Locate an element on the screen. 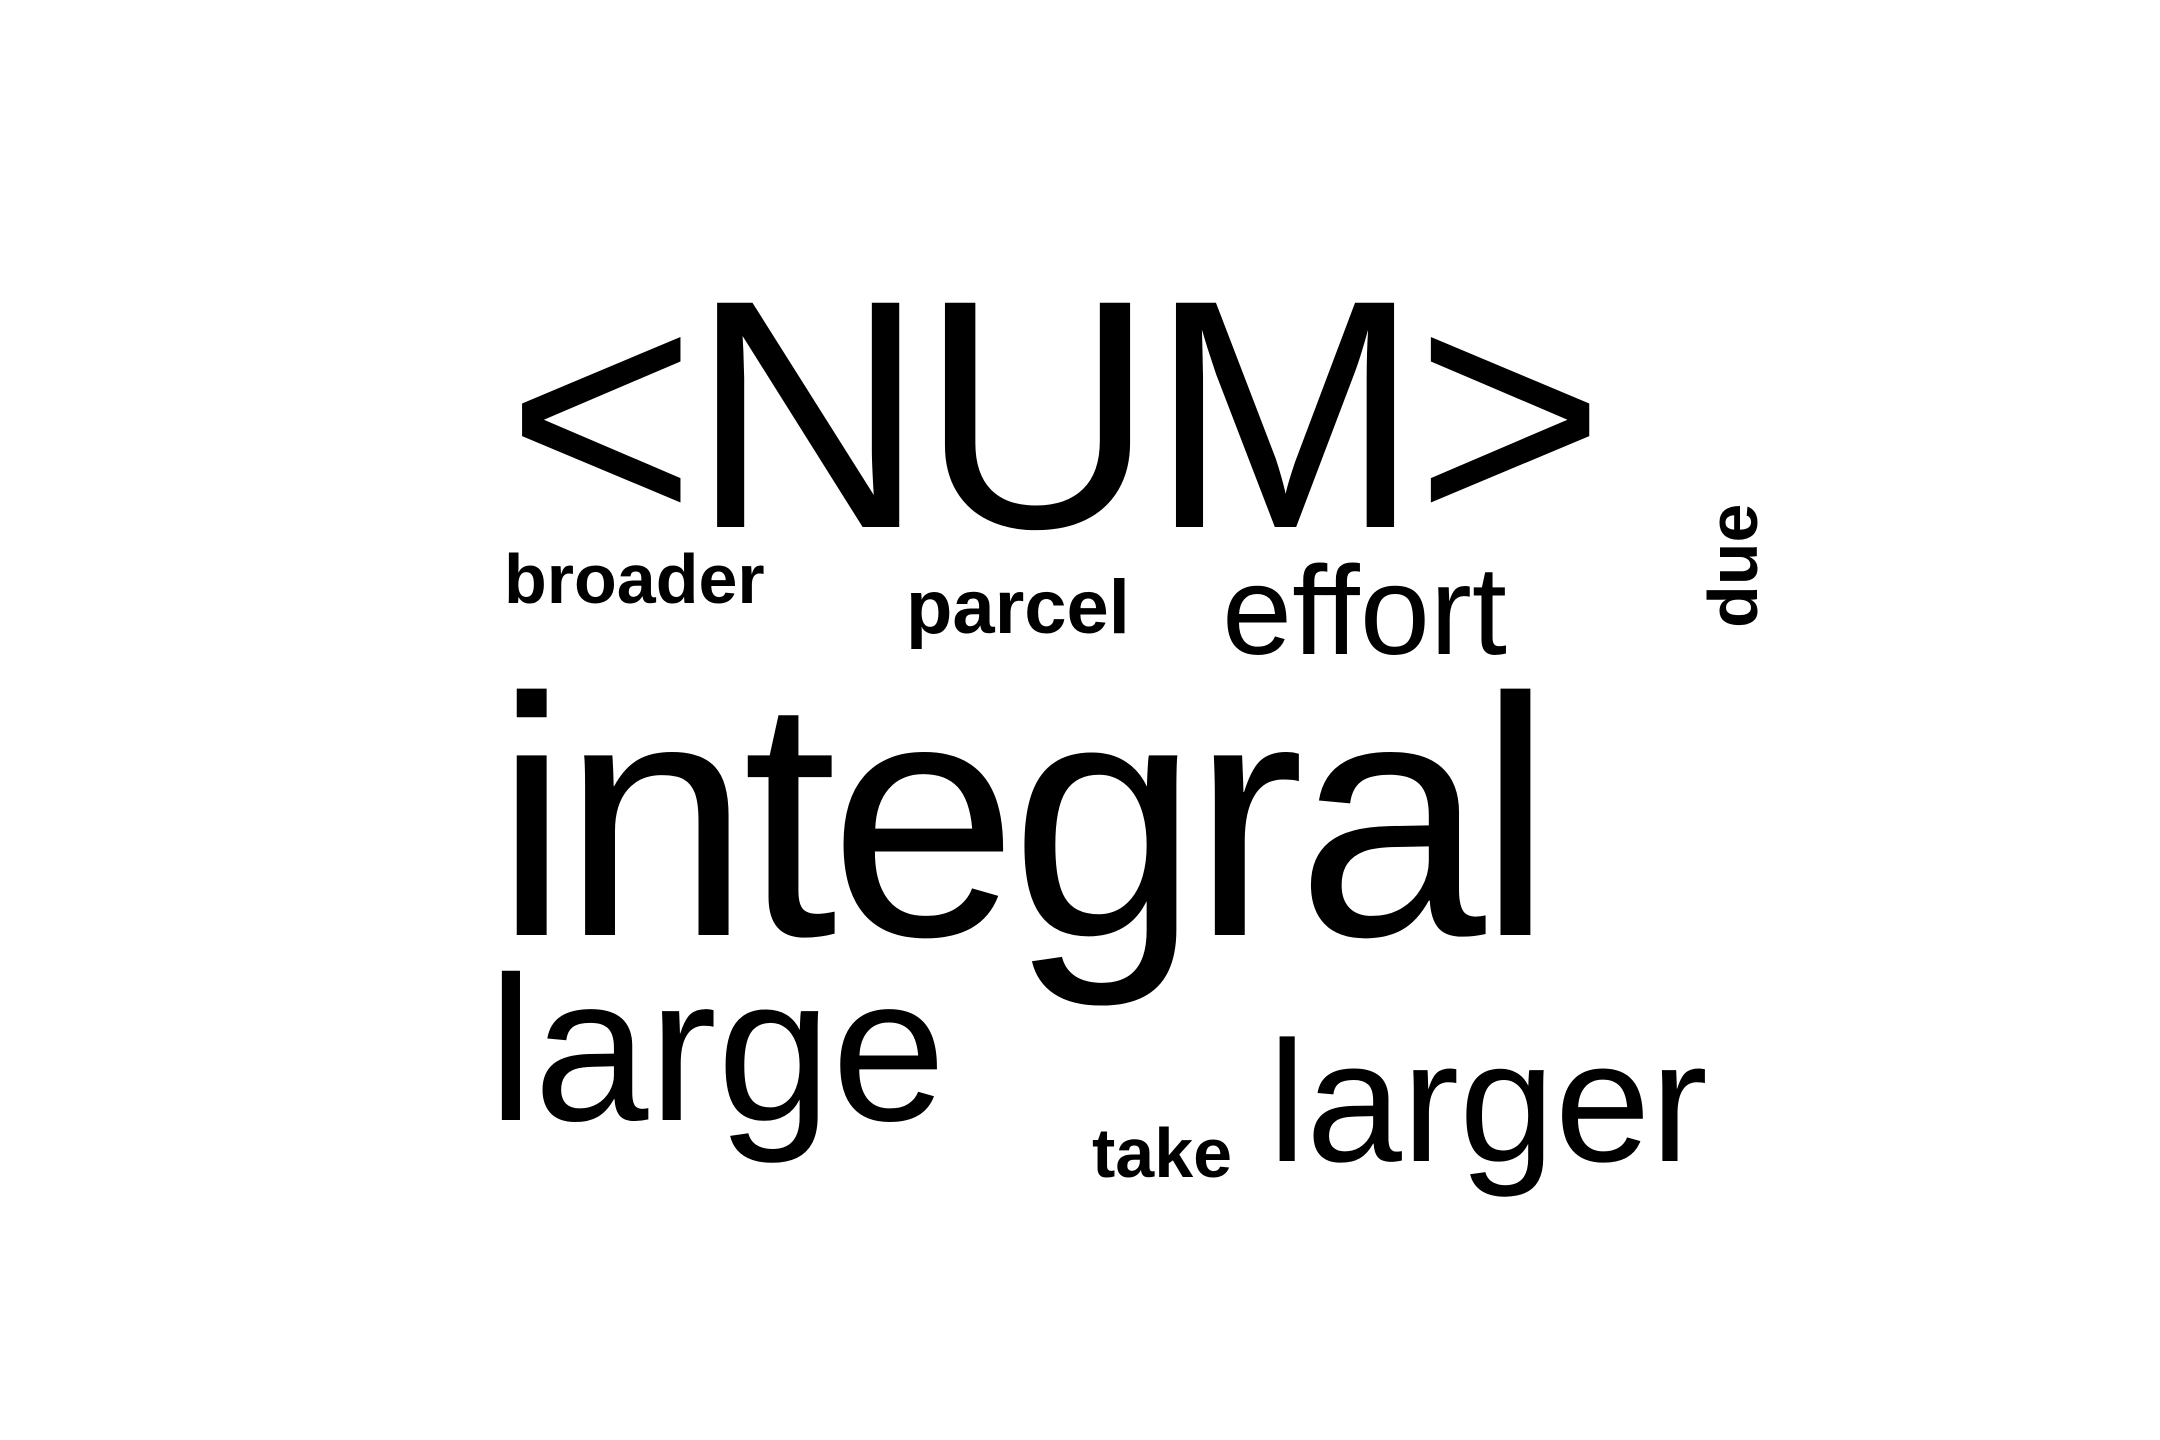 The width and height of the screenshot is (2160, 1440). word-integral: integral is located at coordinates (1023, 818).